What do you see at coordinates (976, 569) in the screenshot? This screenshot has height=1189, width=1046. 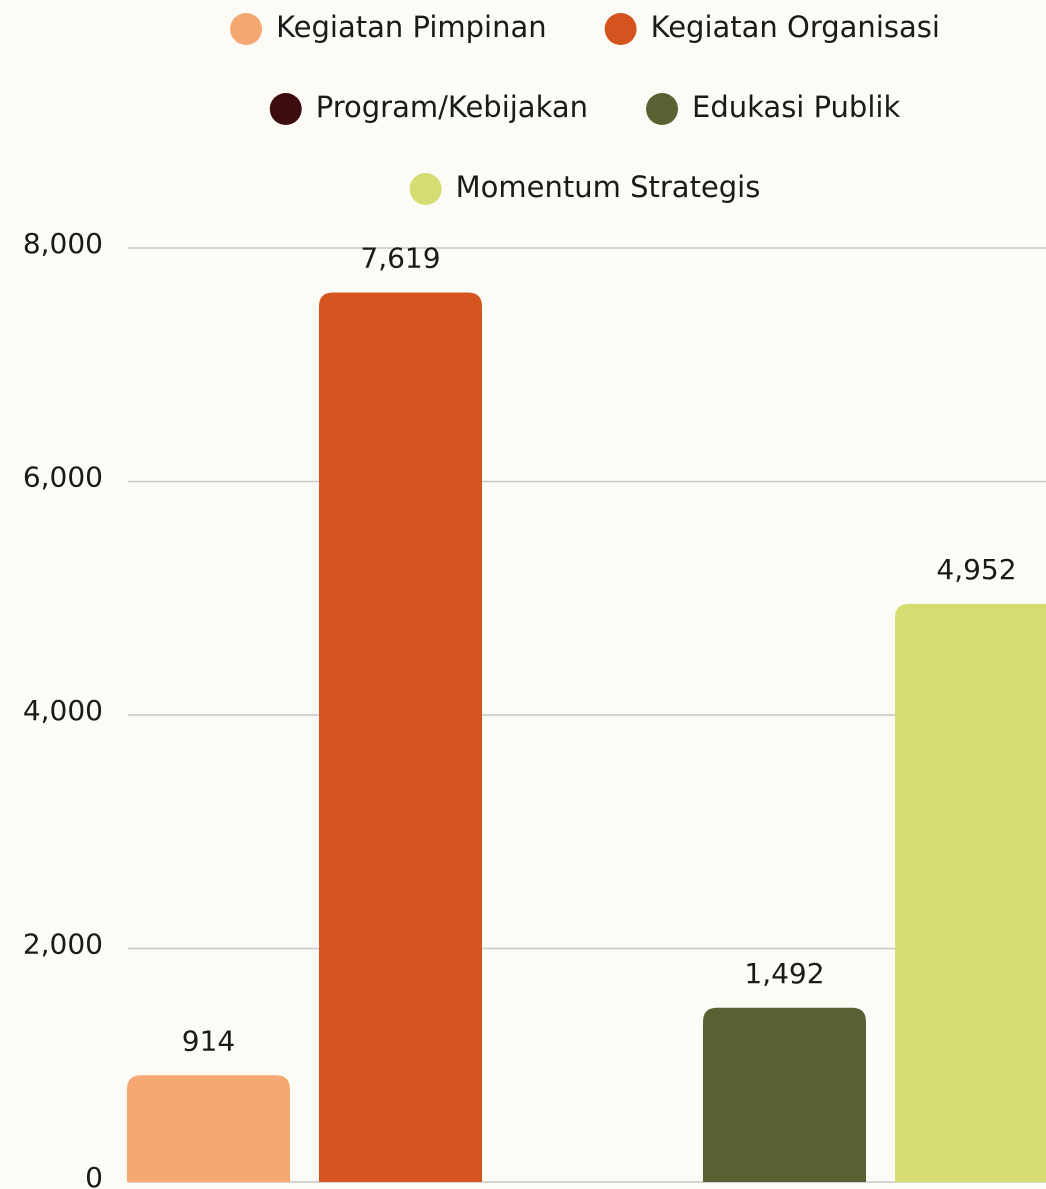 I see `data-label: 4,952` at bounding box center [976, 569].